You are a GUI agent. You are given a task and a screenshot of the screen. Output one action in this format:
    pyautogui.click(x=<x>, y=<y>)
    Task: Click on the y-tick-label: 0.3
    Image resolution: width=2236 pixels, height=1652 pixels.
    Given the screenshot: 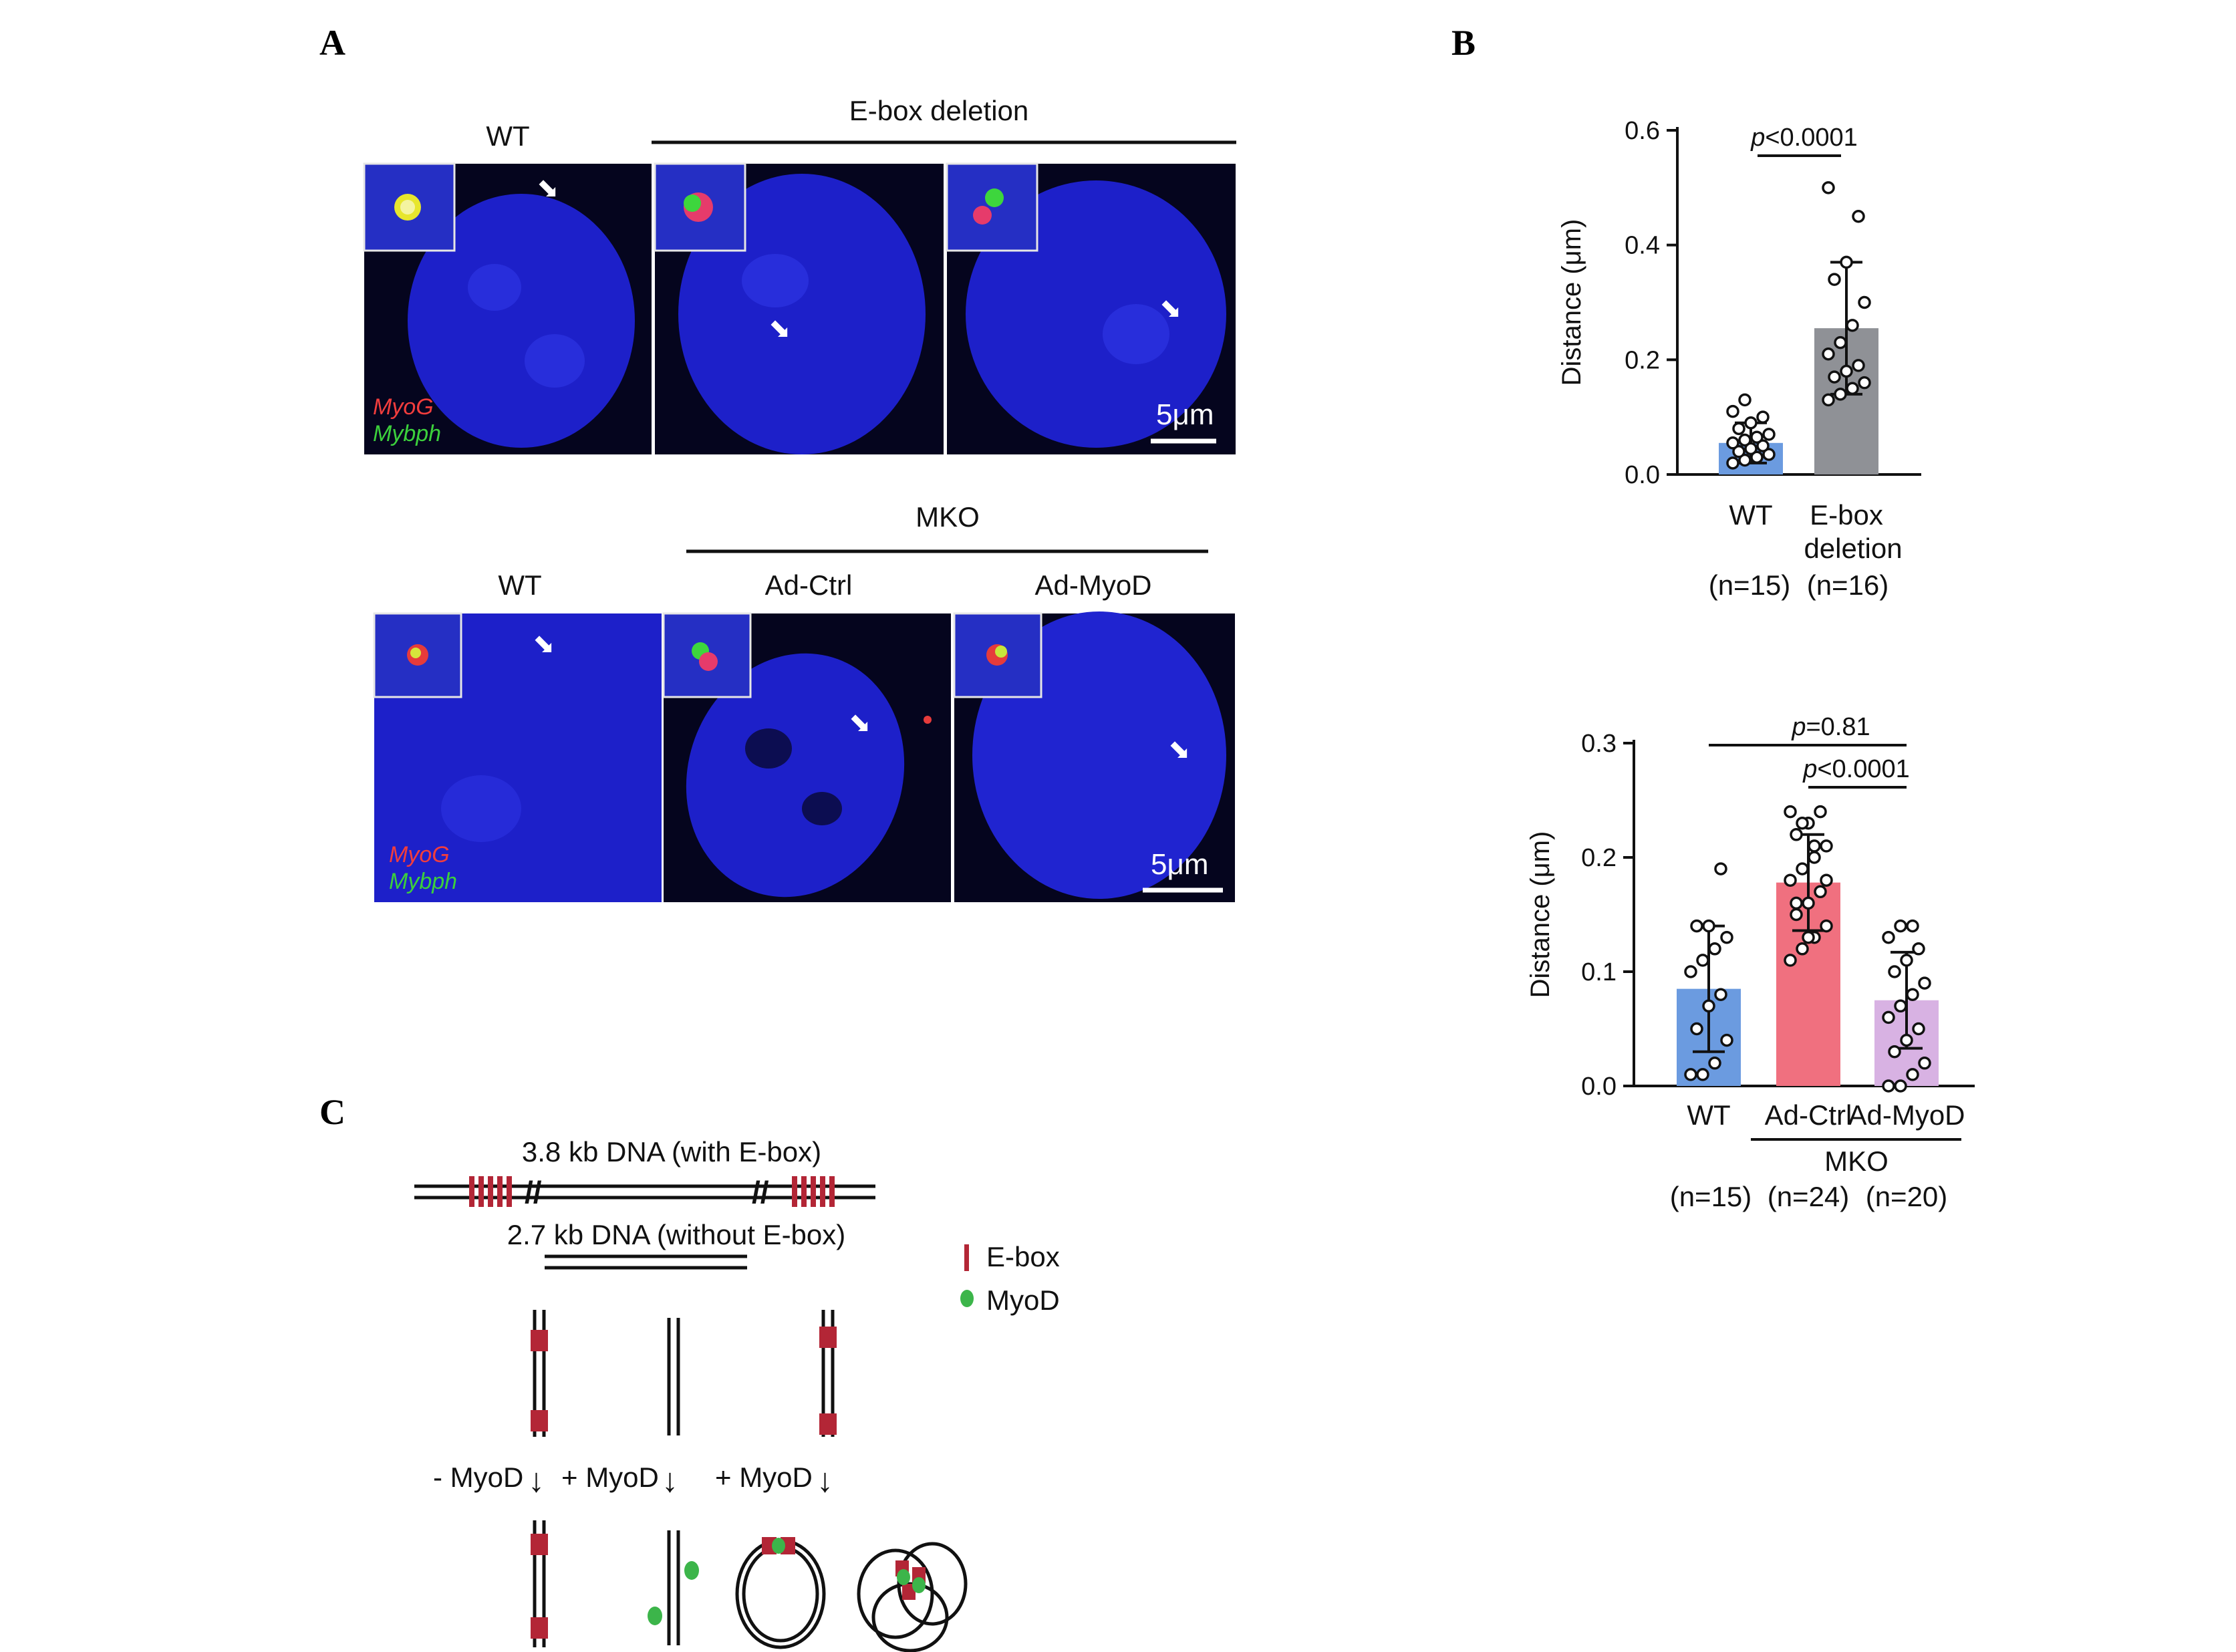 What is the action you would take?
    pyautogui.click(x=1599, y=744)
    